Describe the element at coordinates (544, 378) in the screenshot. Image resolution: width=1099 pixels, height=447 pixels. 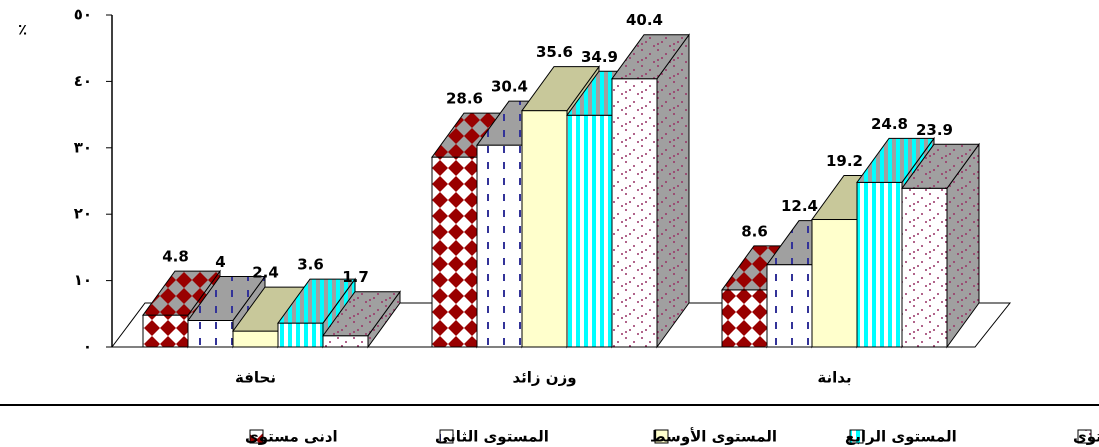
I see `x-tick-label: وزن زائد` at that location.